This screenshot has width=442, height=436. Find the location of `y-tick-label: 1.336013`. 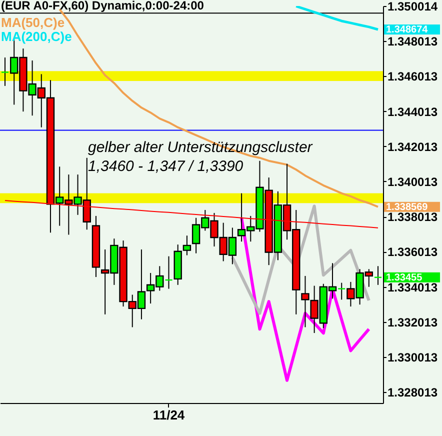

y-tick-label: 1.336013 is located at coordinates (413, 252).